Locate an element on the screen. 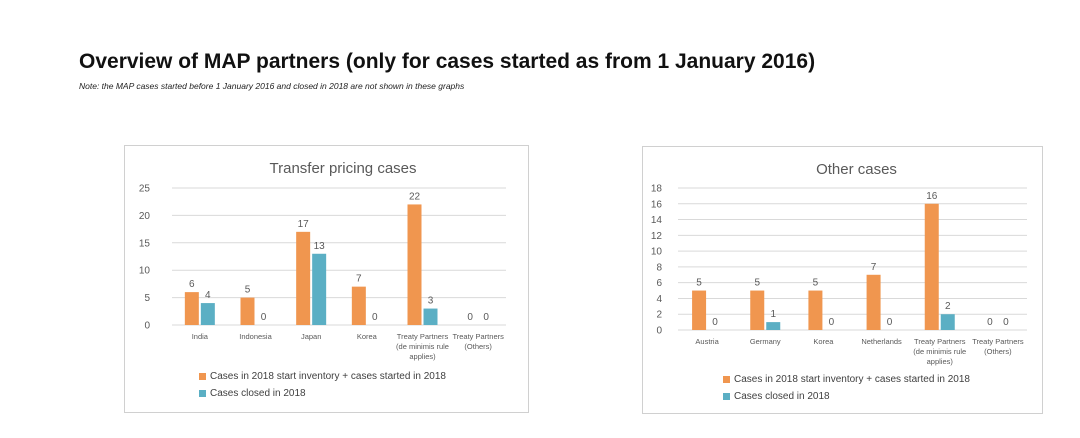  x-tick-label: Germany is located at coordinates (765, 341).